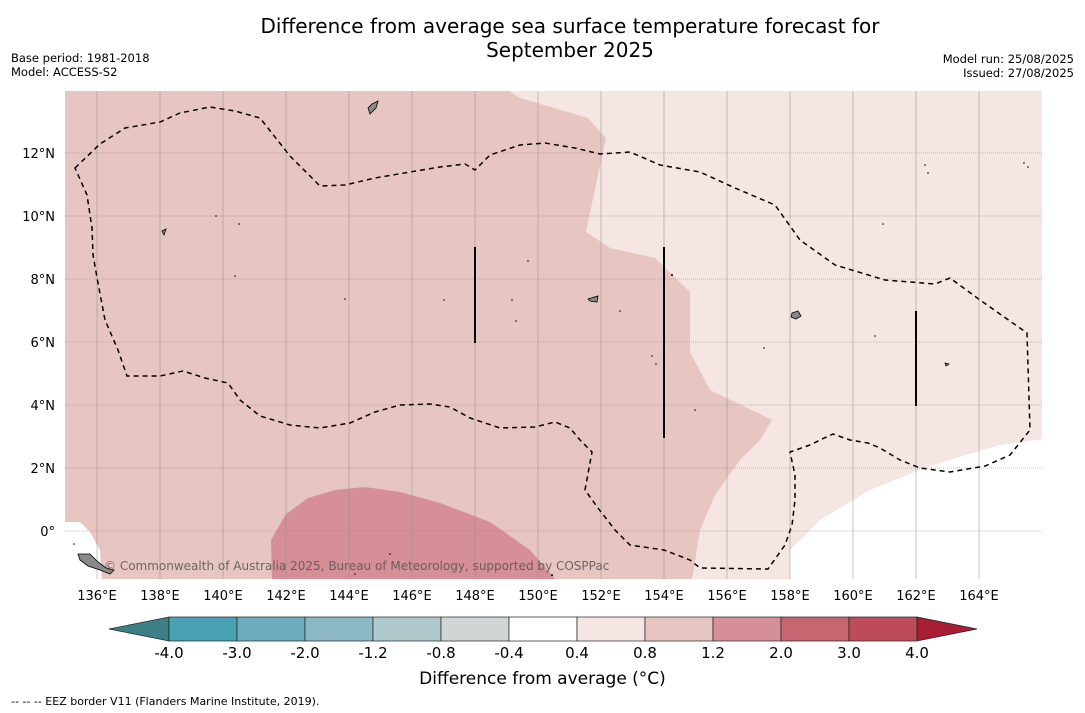 Image resolution: width=1085 pixels, height=713 pixels. I want to click on lon-label: 146°E, so click(412, 596).